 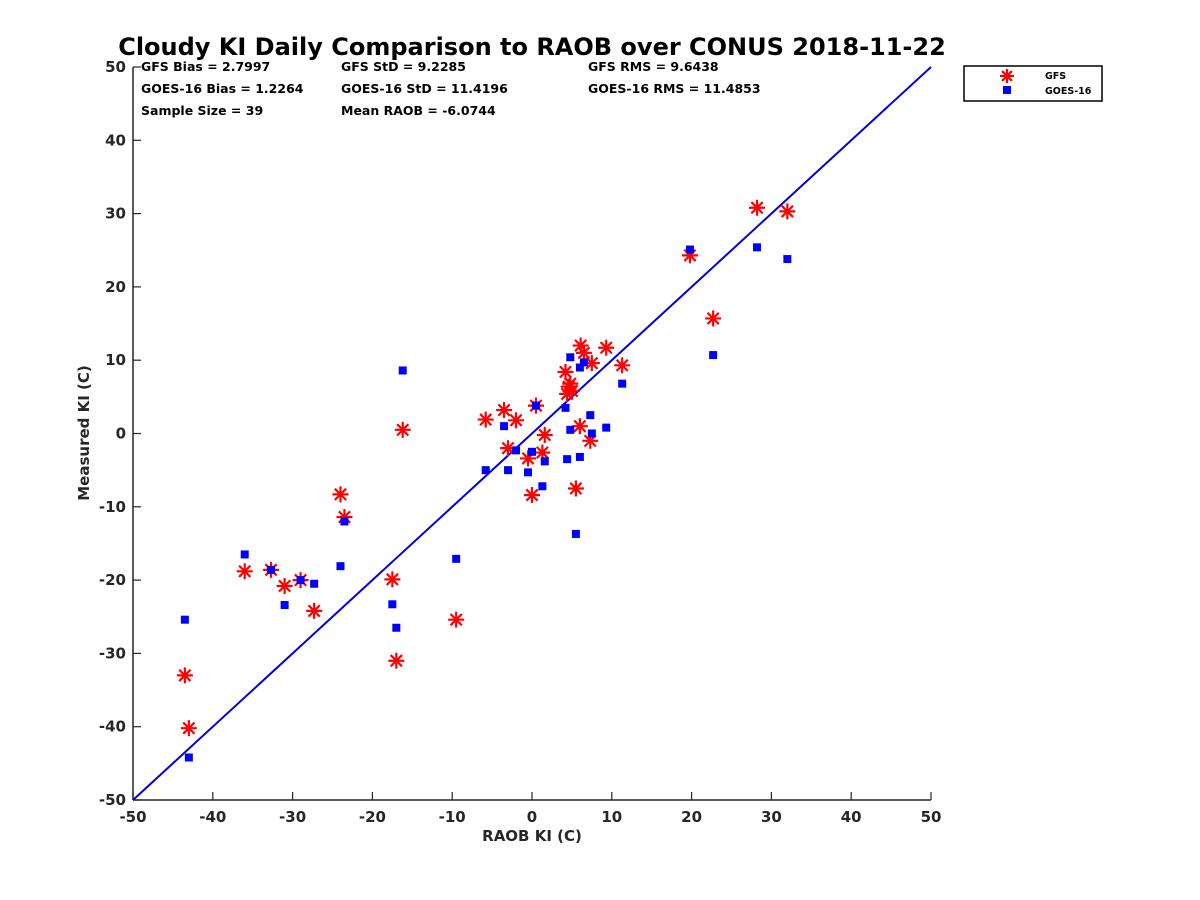 I want to click on y-tick-label: -30, so click(x=112, y=653).